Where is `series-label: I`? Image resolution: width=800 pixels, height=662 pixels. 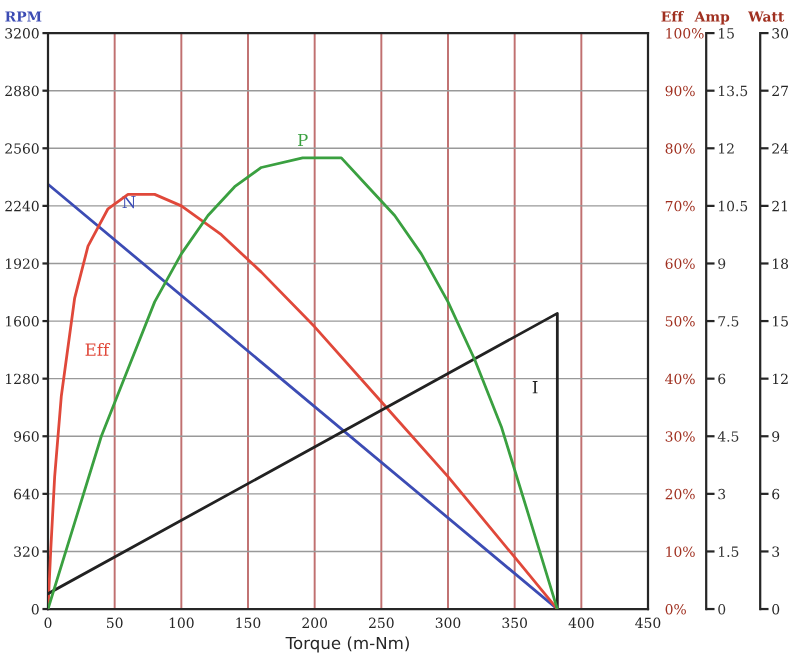 series-label: I is located at coordinates (535, 387).